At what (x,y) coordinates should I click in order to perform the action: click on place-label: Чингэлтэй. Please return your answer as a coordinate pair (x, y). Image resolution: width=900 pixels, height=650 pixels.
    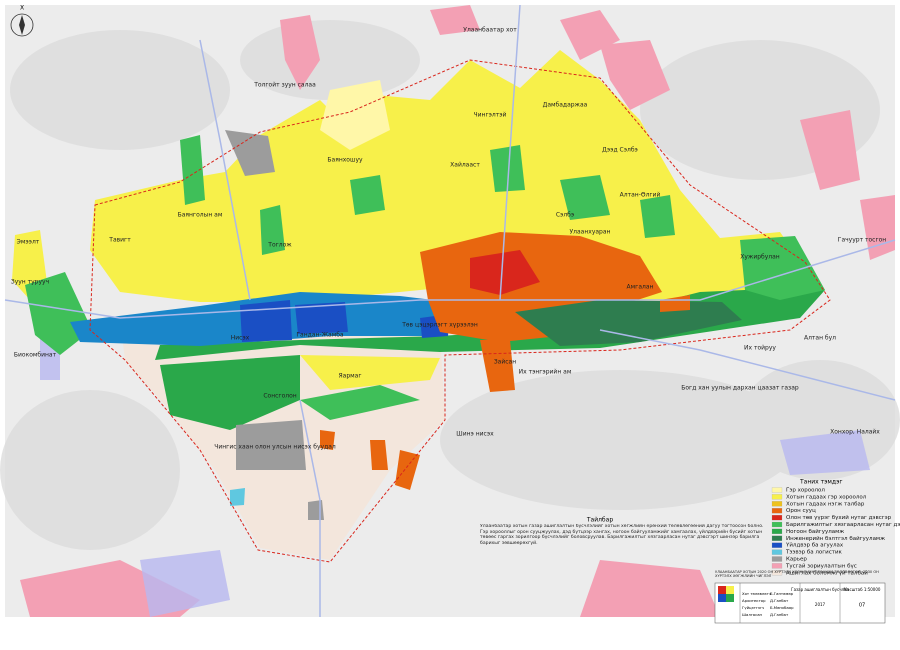
    Looking at the image, I should click on (490, 115).